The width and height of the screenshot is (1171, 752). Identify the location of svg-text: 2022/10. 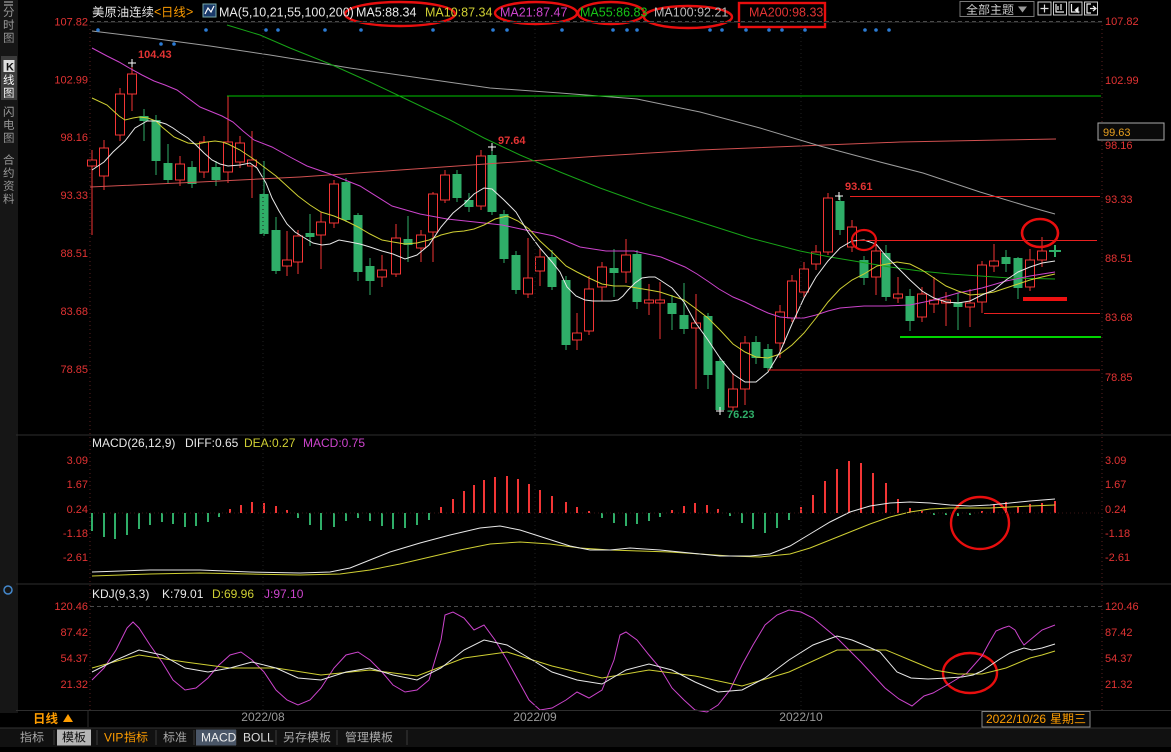
(801, 717).